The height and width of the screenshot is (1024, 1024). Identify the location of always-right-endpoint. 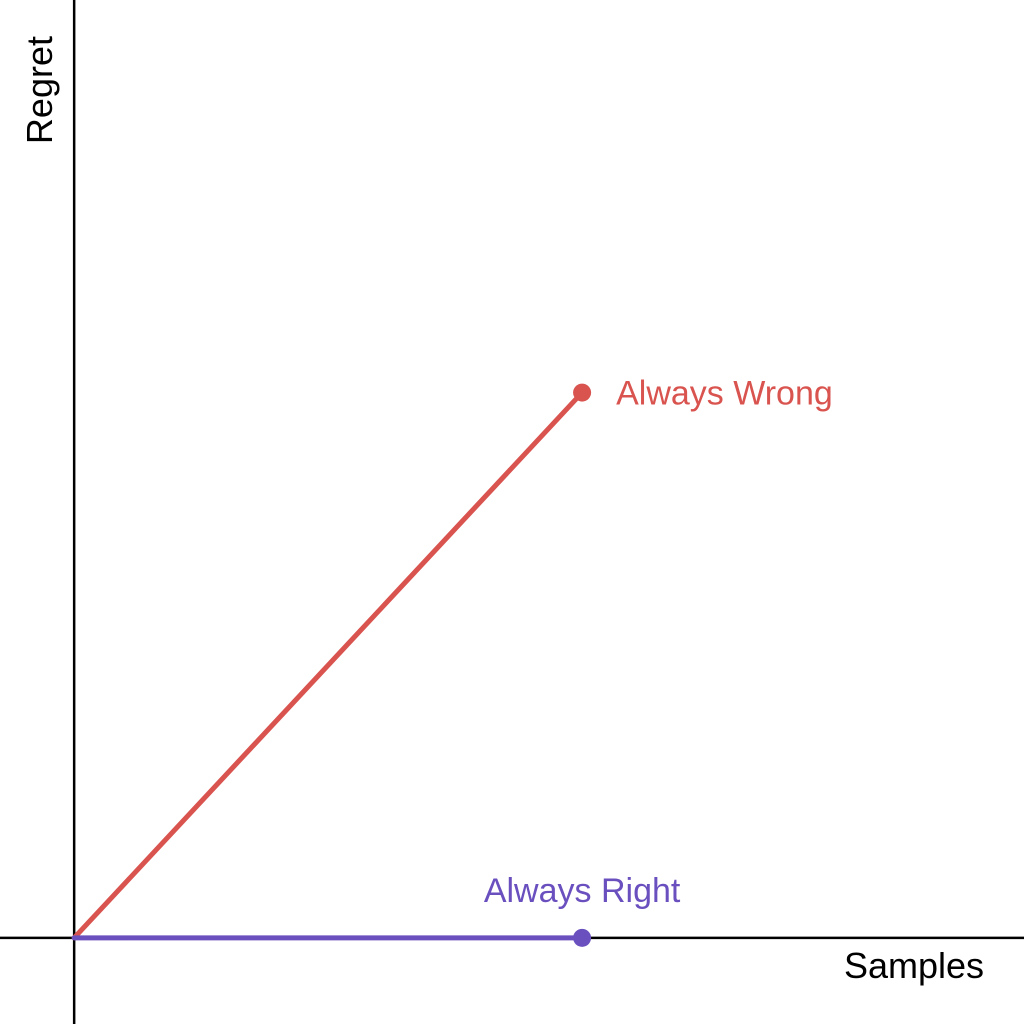
(582, 937).